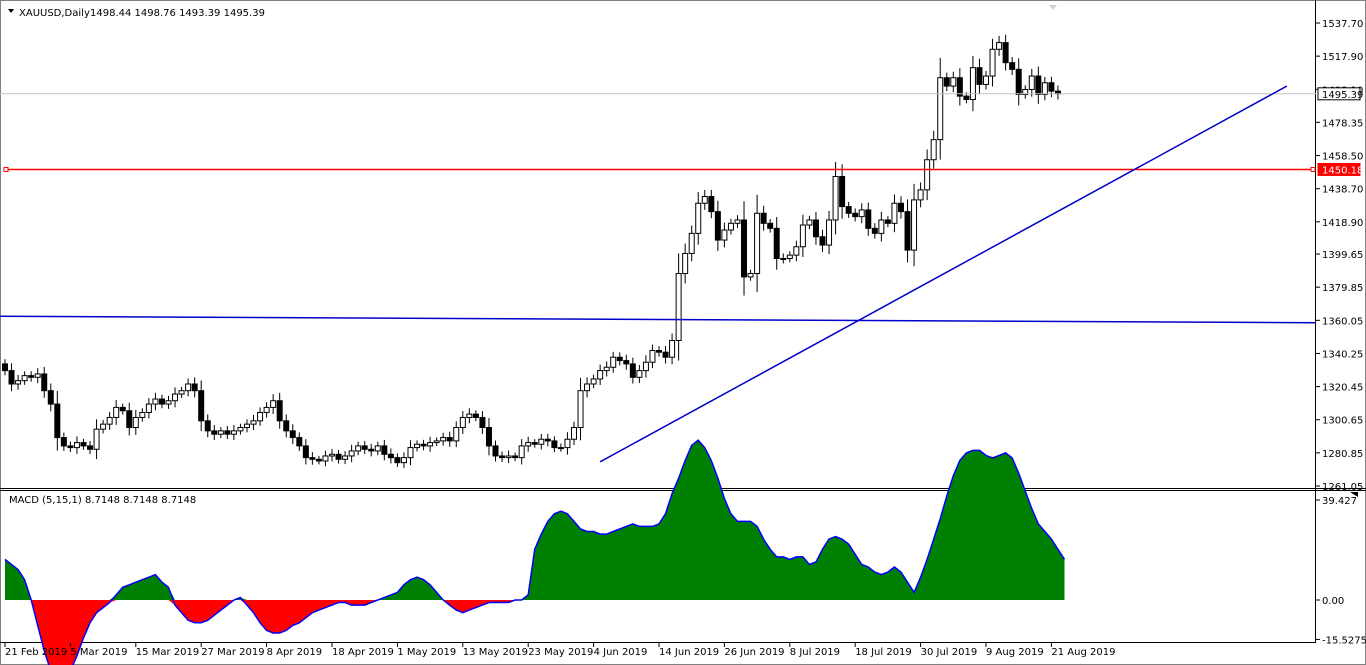  What do you see at coordinates (495, 652) in the screenshot?
I see `x-tick-label: 13 May 2019` at bounding box center [495, 652].